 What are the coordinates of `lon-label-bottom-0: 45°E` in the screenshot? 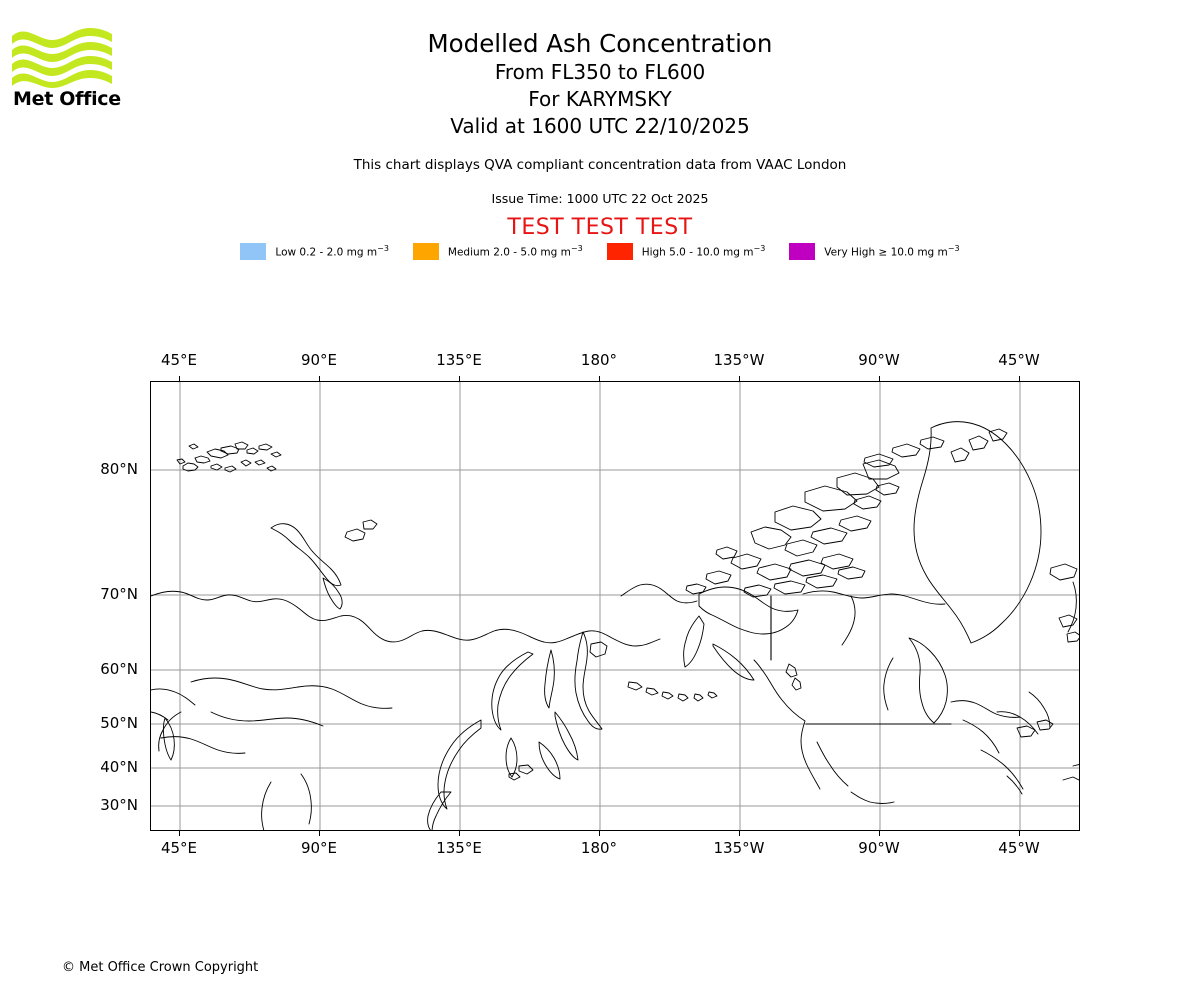 It's located at (179, 848).